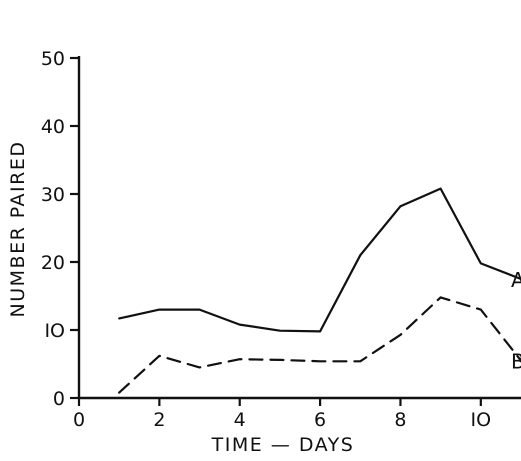 Image resolution: width=521 pixels, height=461 pixels. Describe the element at coordinates (59, 399) in the screenshot. I see `y-tick-label: 0` at that location.